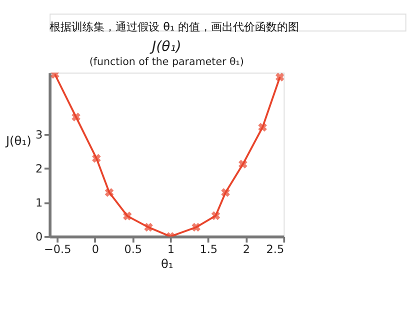 Image resolution: width=411 pixels, height=325 pixels. Describe the element at coordinates (275, 249) in the screenshot. I see `x-tick-label: 2.5` at that location.